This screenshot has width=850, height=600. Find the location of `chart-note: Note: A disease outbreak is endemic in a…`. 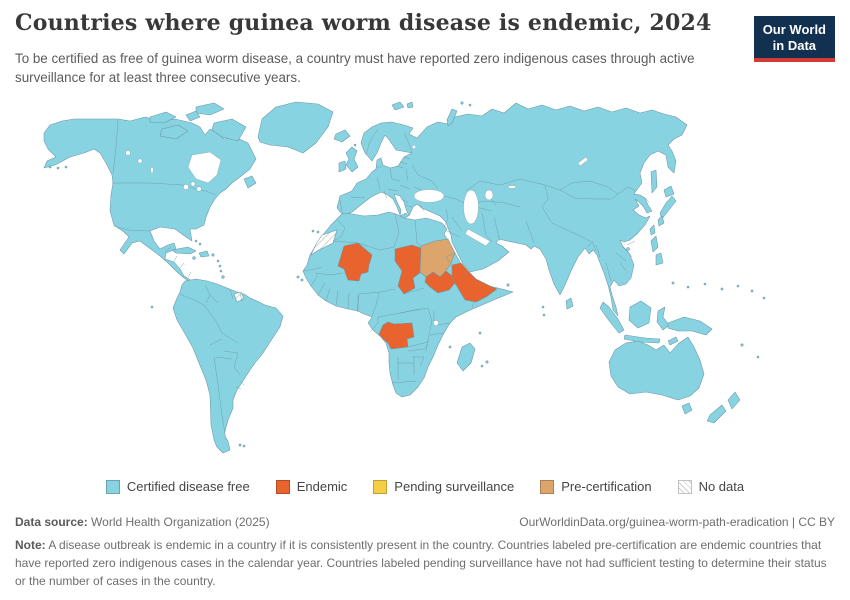

chart-note: Note: A disease outbreak is endemic in a… is located at coordinates (425, 563).